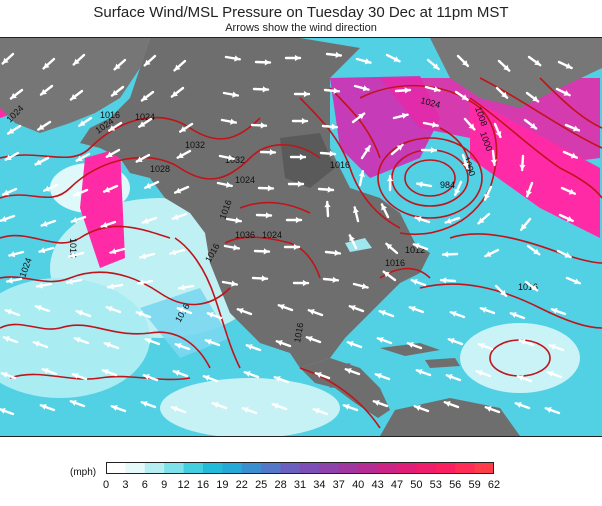 The width and height of the screenshot is (602, 506). What do you see at coordinates (447, 185) in the screenshot?
I see `pressure-label: 984` at bounding box center [447, 185].